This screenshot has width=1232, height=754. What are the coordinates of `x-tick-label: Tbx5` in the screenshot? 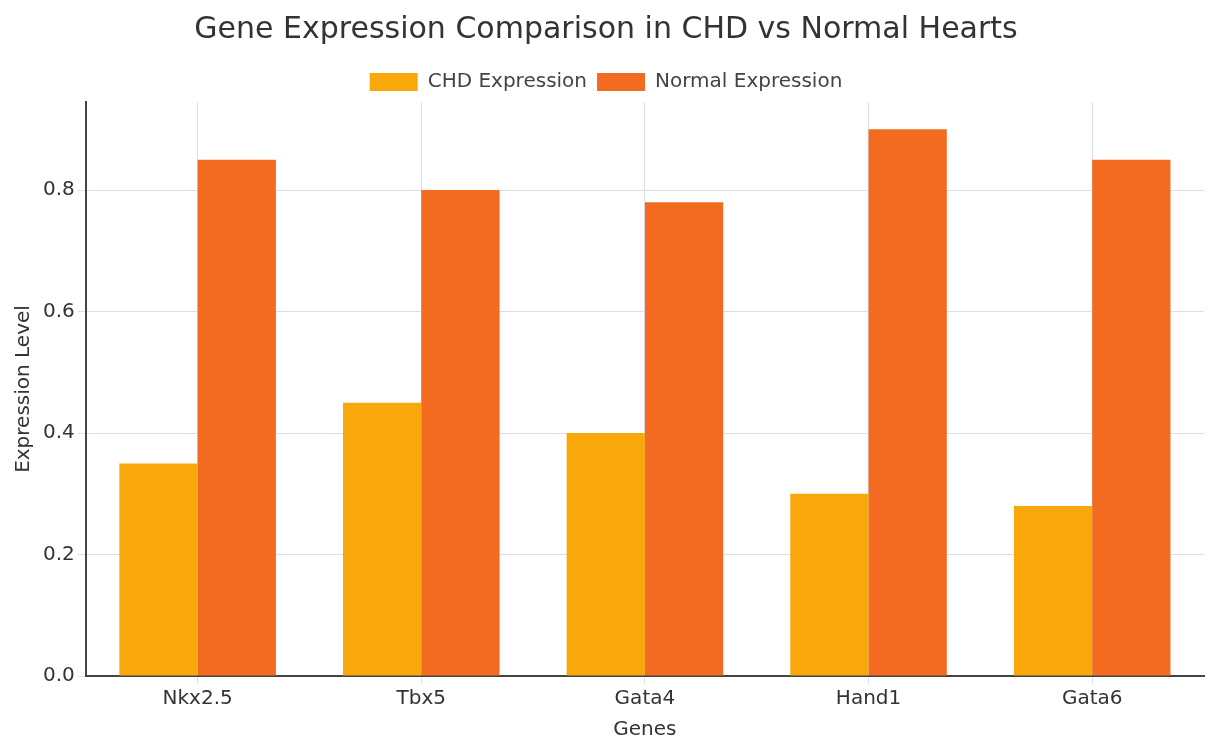 It's located at (421, 697).